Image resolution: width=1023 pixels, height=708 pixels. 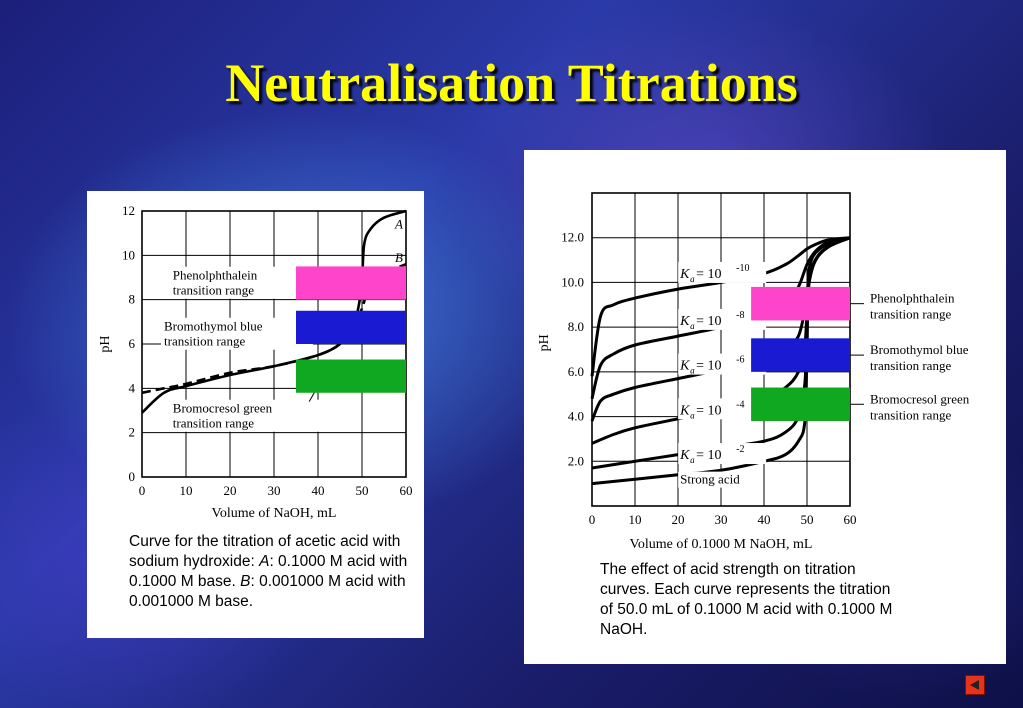 What do you see at coordinates (132, 387) in the screenshot?
I see `y-tick-label: 4` at bounding box center [132, 387].